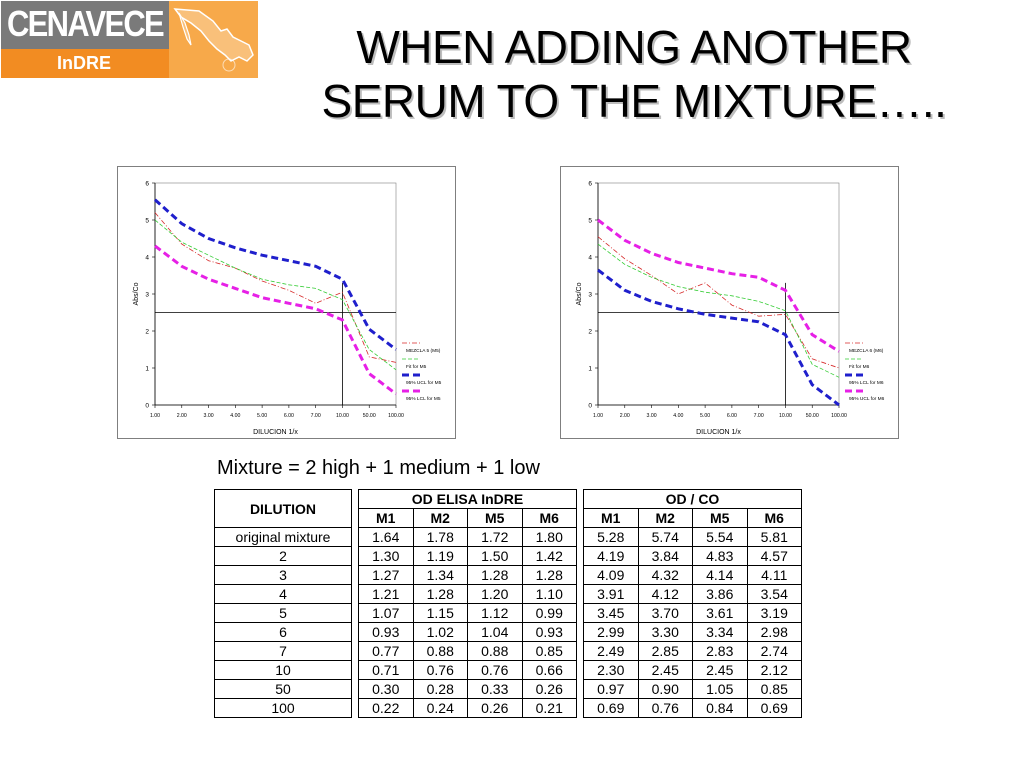 The width and height of the screenshot is (1024, 768). What do you see at coordinates (859, 367) in the screenshot?
I see `legend-label: Fit for M6` at bounding box center [859, 367].